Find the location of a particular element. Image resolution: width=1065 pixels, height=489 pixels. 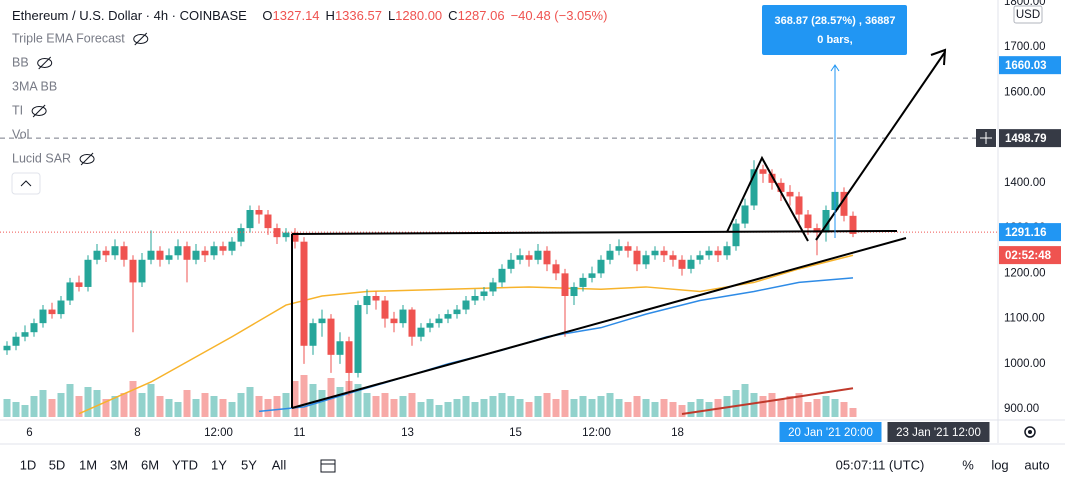

eye-slash is located at coordinates (141, 39).